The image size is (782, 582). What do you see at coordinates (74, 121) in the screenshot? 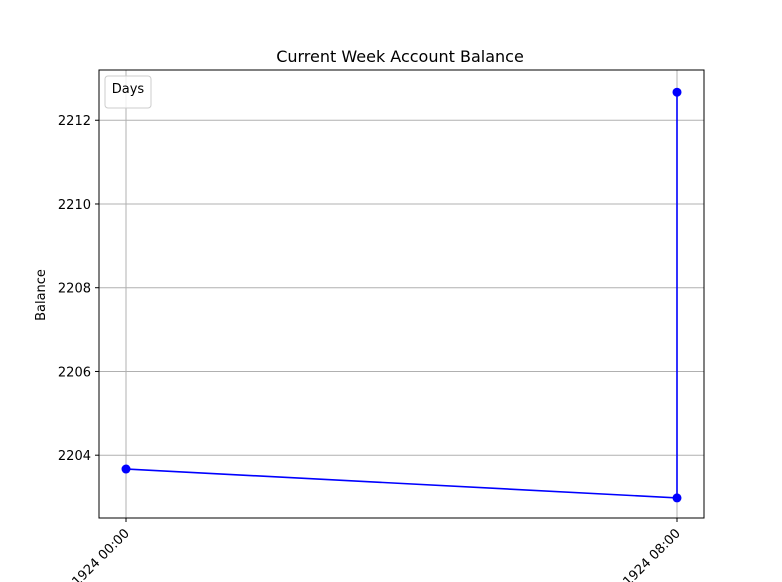
I see `y-tick-label: 2212` at bounding box center [74, 121].